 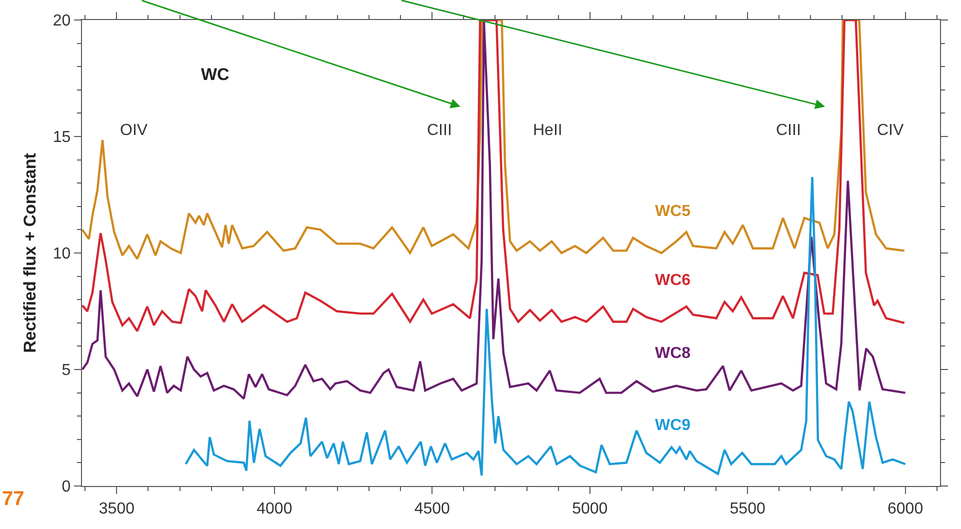 What do you see at coordinates (13, 499) in the screenshot?
I see `text: 77` at bounding box center [13, 499].